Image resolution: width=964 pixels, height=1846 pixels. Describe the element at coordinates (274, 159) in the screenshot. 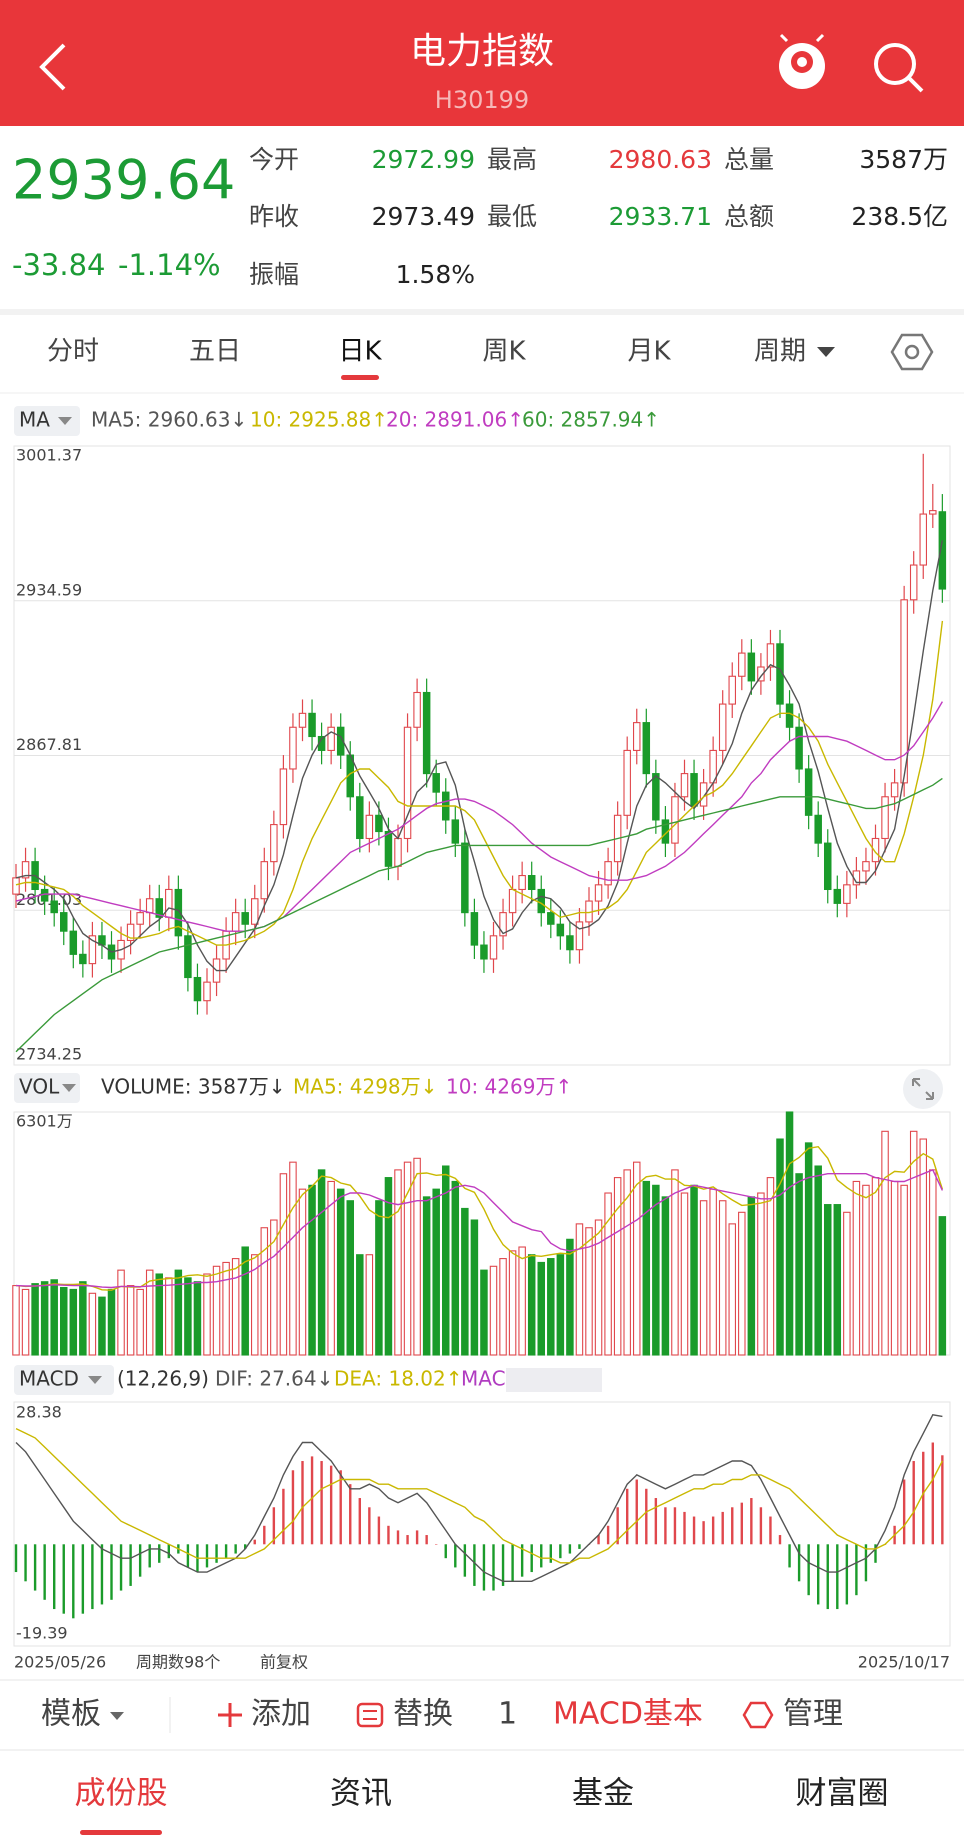

I see `field-label: 今开` at that location.